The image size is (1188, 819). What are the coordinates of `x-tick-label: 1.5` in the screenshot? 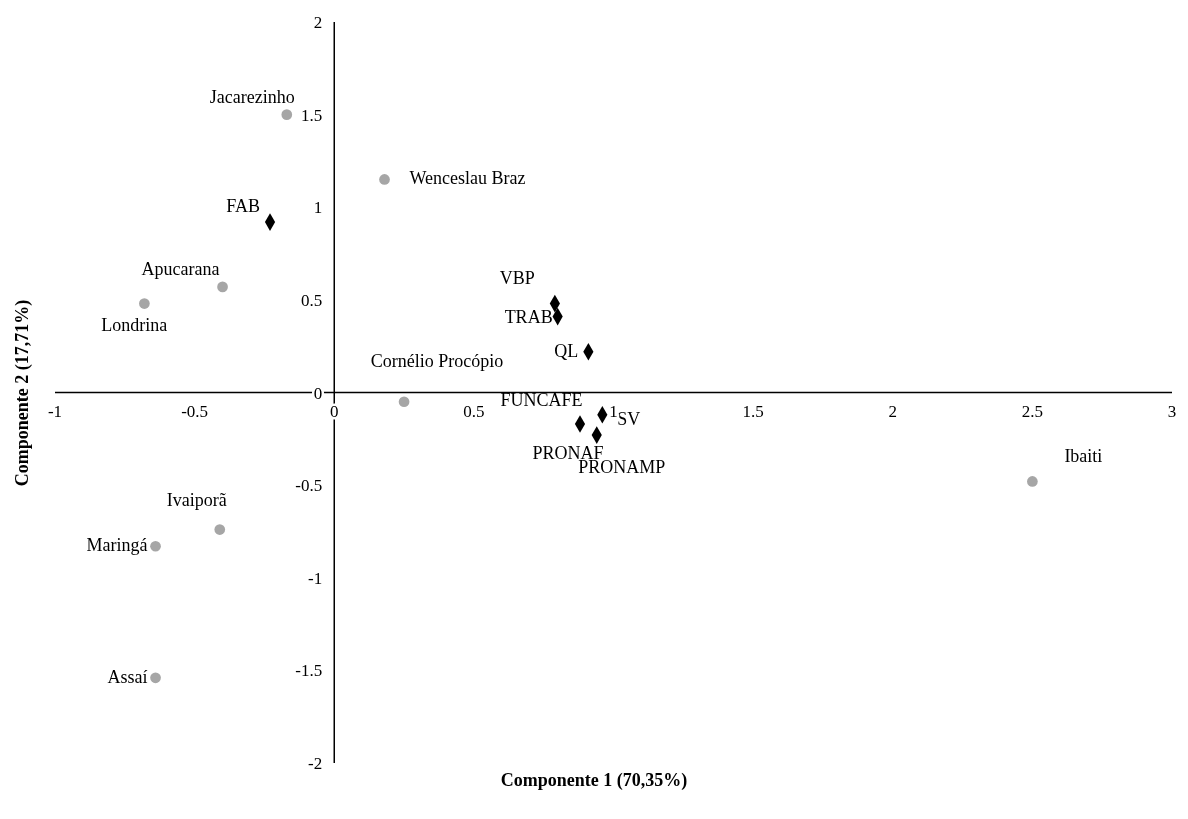 It's located at (753, 411).